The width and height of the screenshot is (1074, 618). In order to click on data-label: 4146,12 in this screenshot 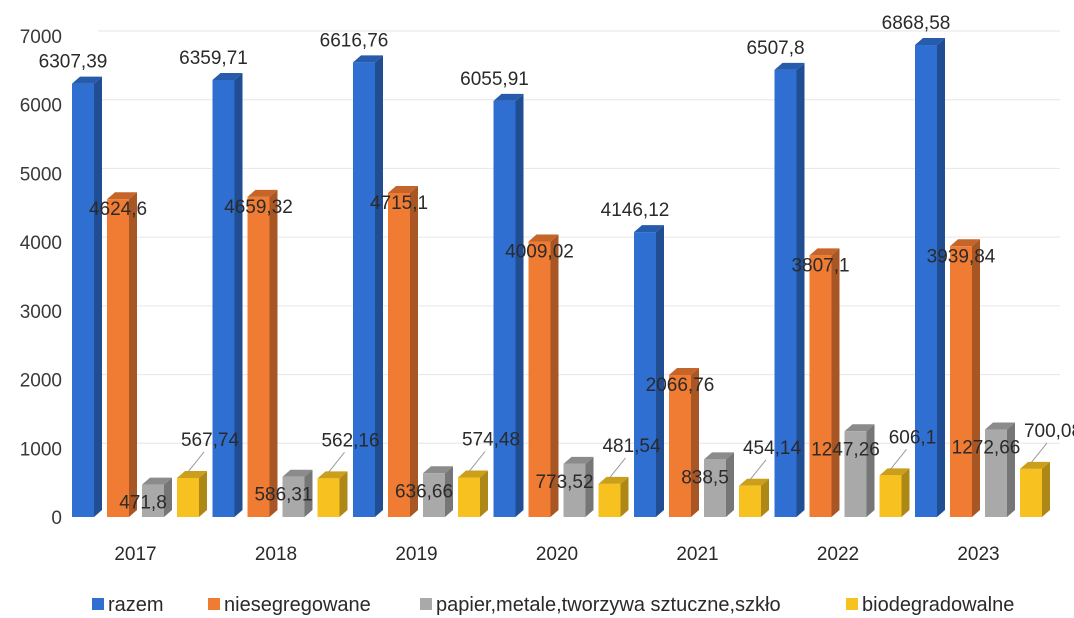, I will do `click(635, 210)`.